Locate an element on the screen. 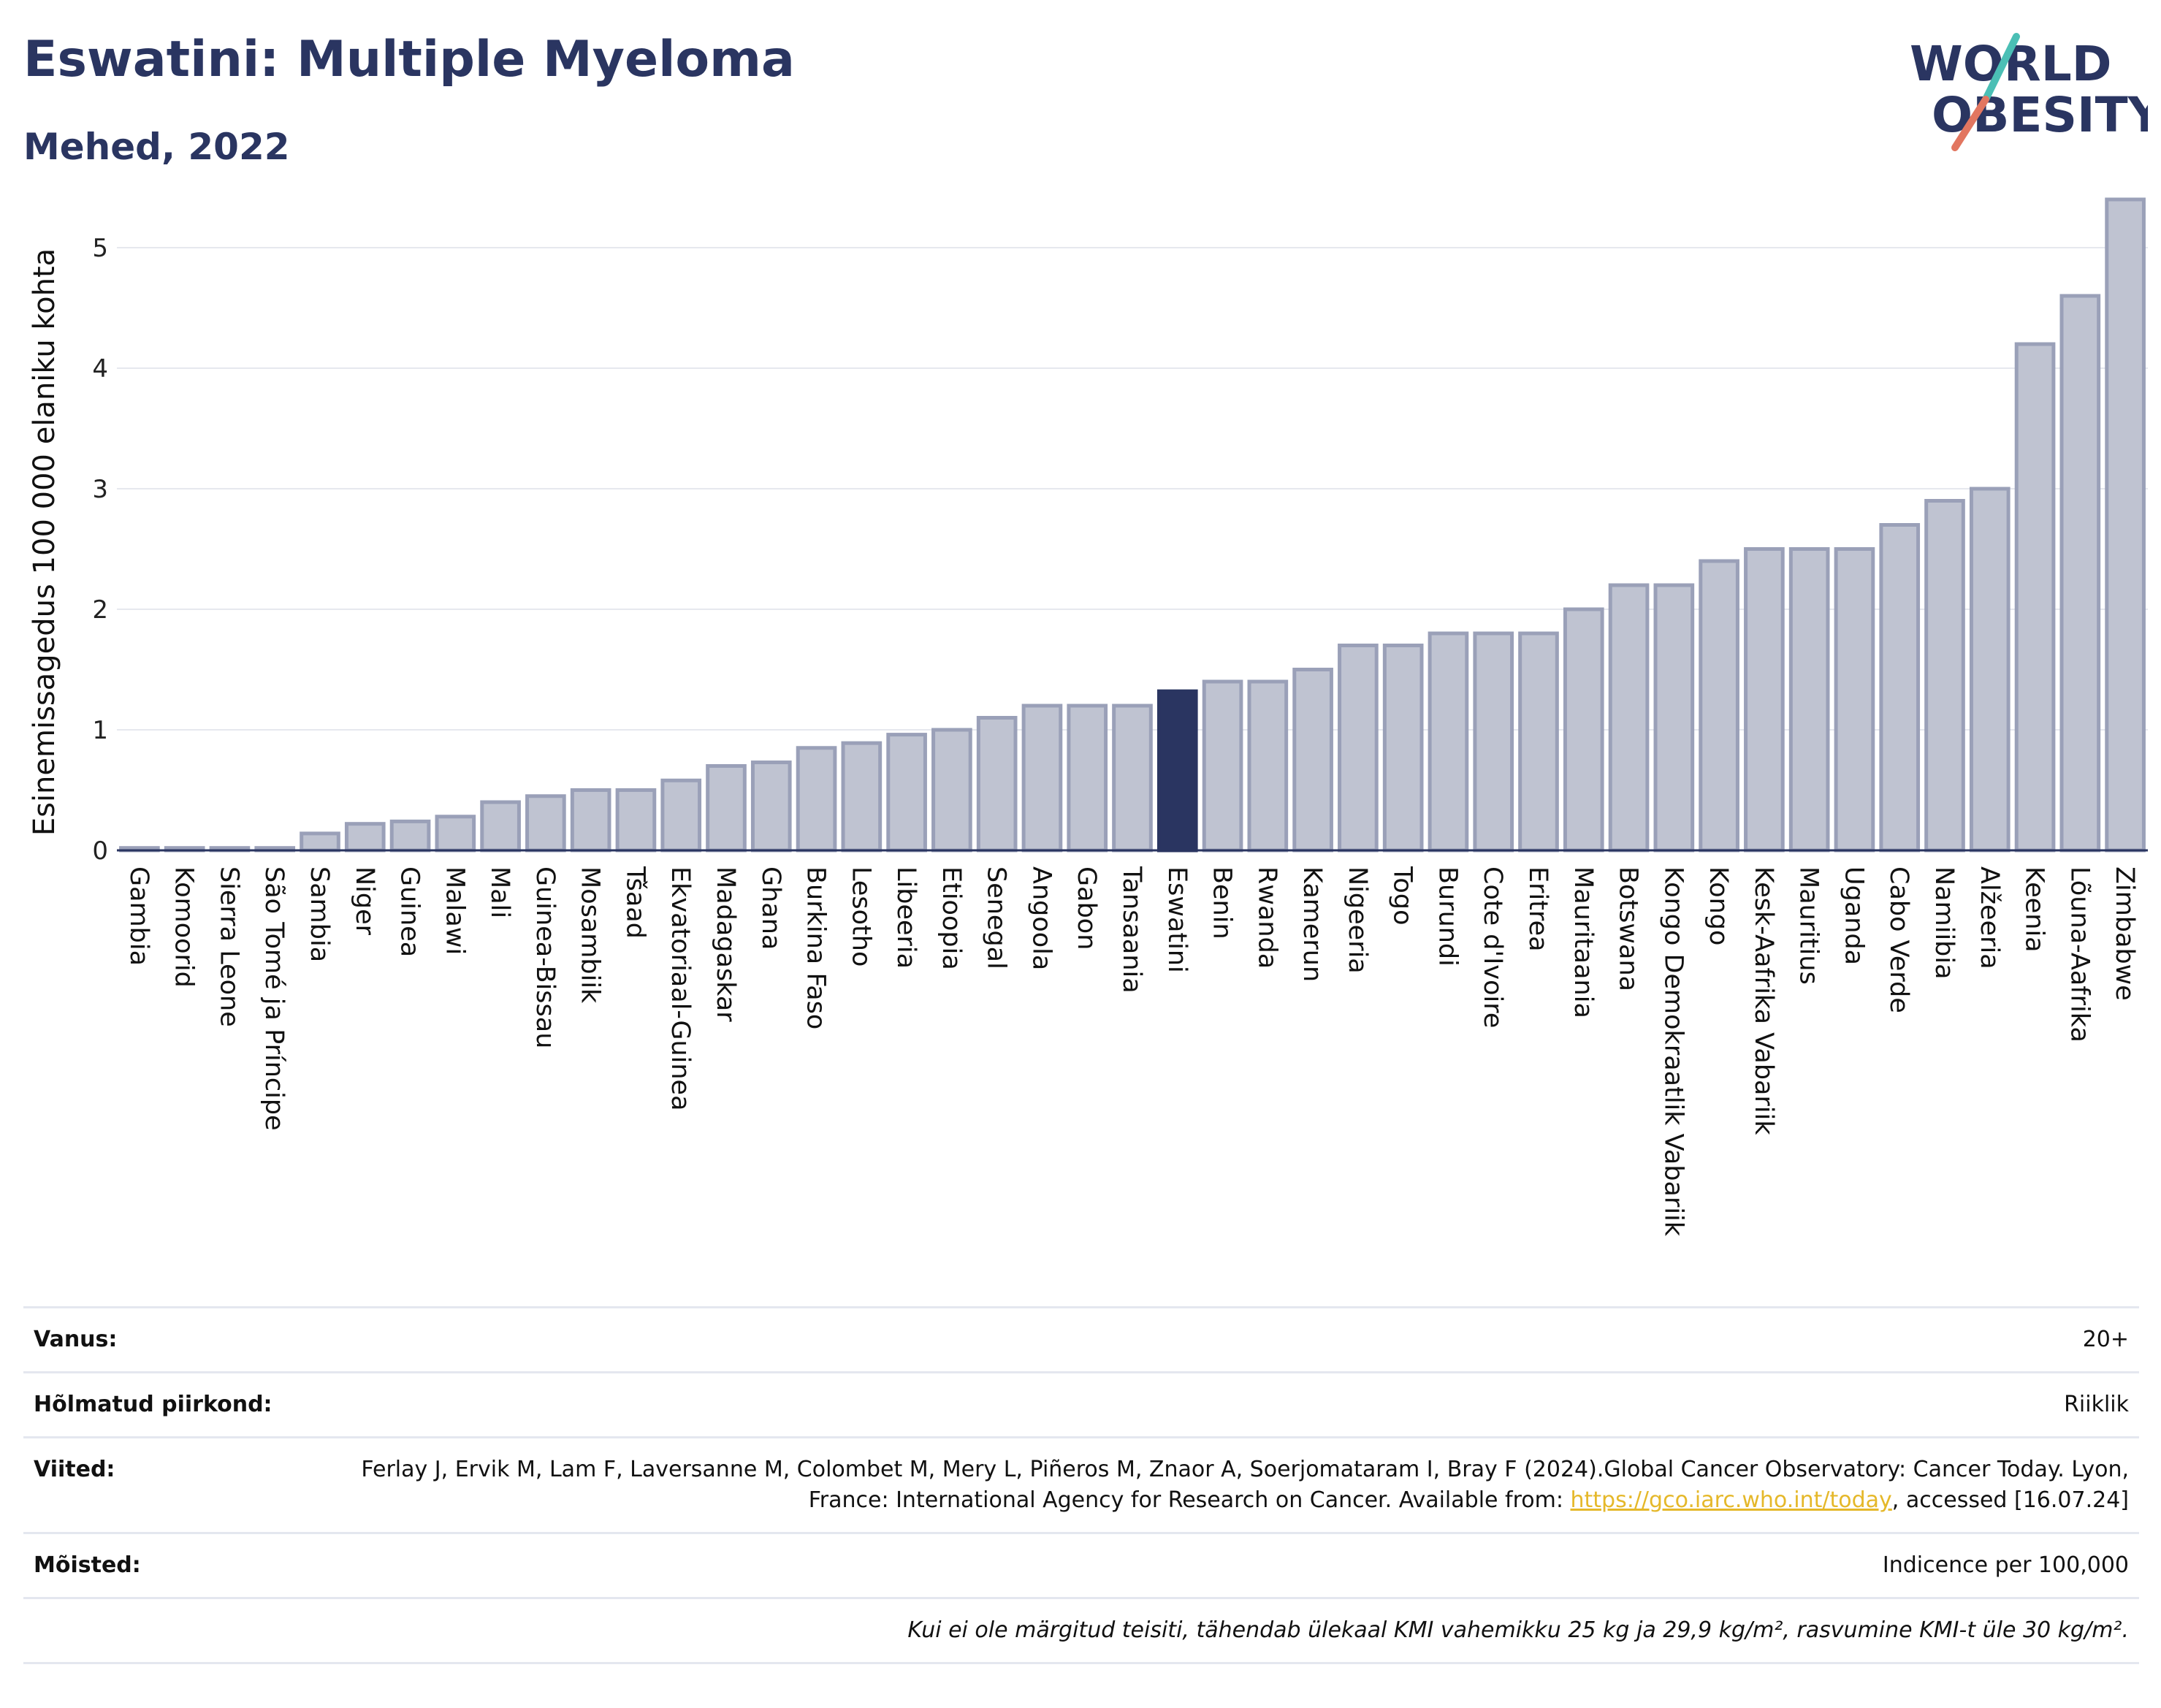  bar-madagaskar is located at coordinates (726, 809).